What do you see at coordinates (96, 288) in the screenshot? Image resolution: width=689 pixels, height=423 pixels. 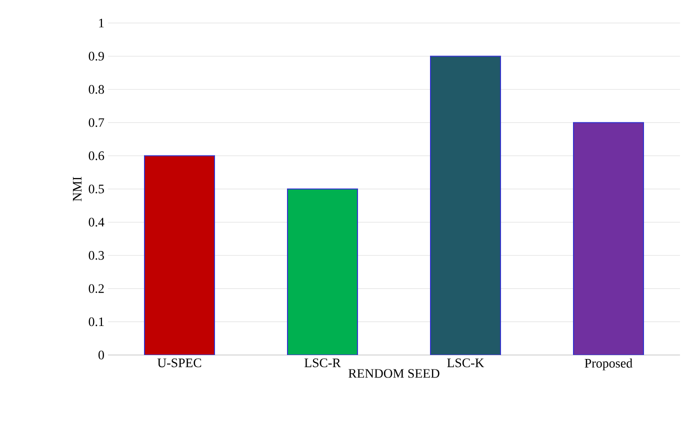 I see `y-tick-label: 0.2` at bounding box center [96, 288].